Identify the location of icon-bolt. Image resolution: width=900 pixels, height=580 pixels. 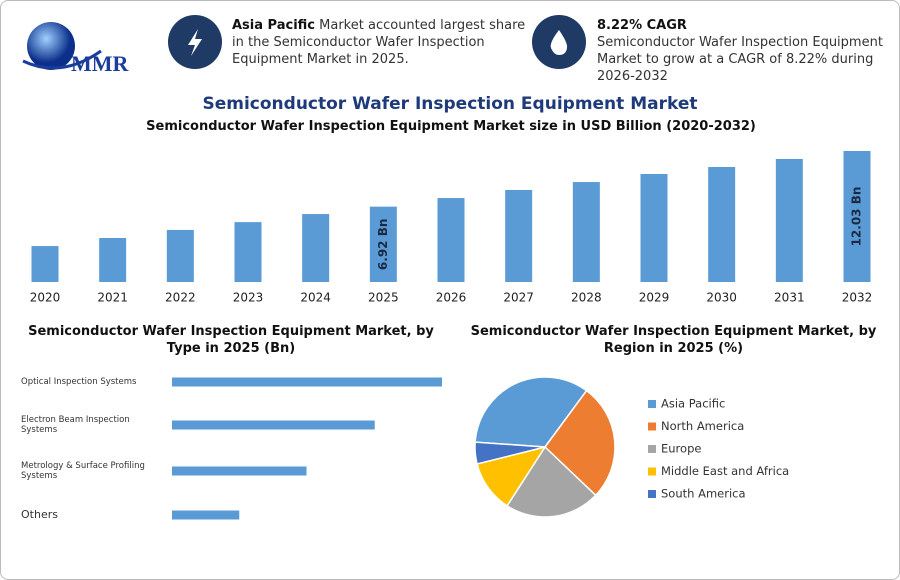
(195, 42).